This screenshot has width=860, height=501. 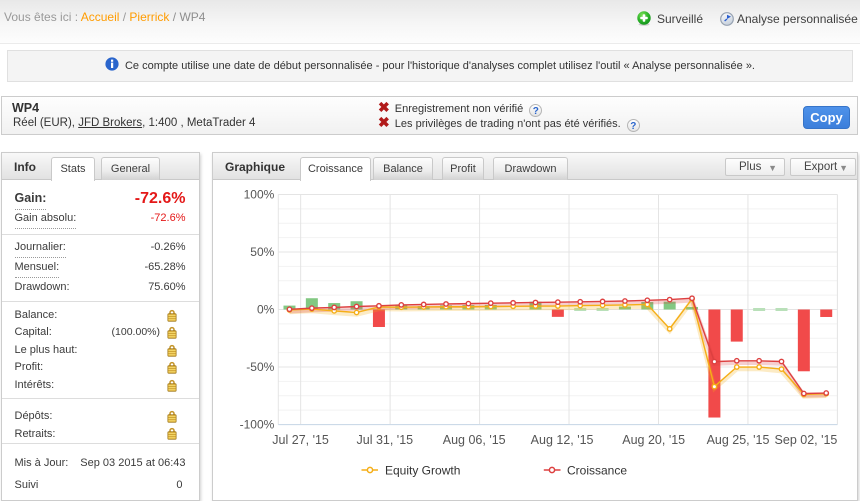 What do you see at coordinates (474, 440) in the screenshot?
I see `svg-text: Aug 06, '15` at bounding box center [474, 440].